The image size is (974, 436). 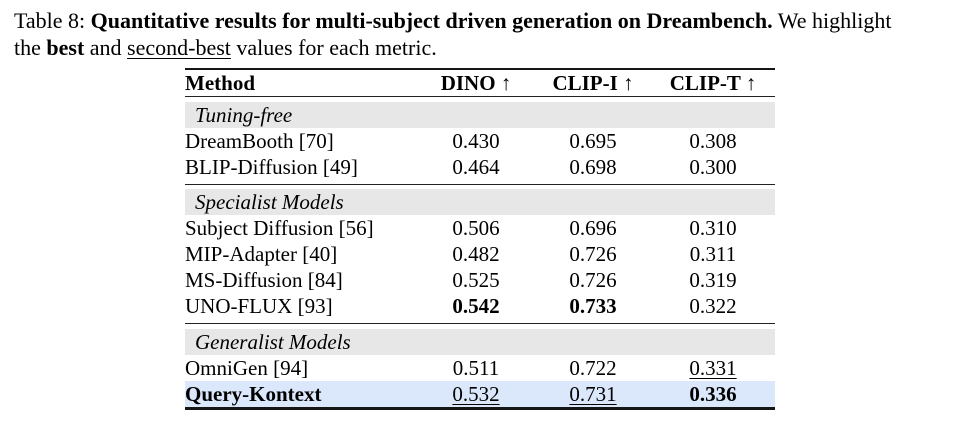 I want to click on clip-i-value: 0.695, so click(x=593, y=140).